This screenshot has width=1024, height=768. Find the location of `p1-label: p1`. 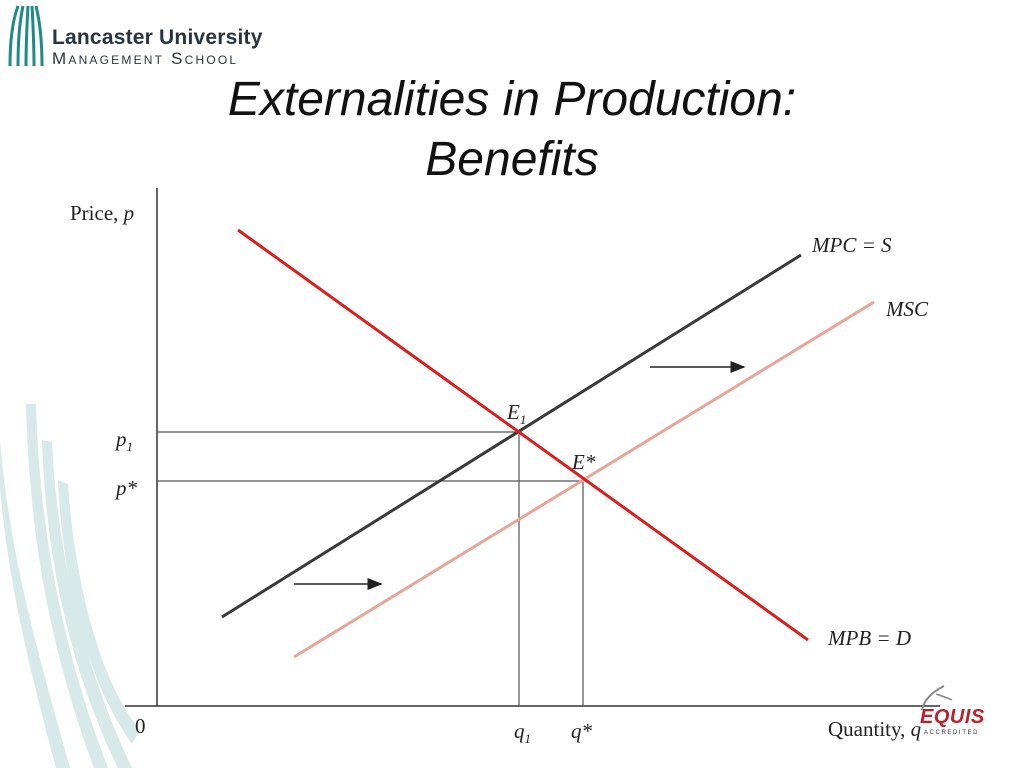

p1-label: p1 is located at coordinates (124, 441).